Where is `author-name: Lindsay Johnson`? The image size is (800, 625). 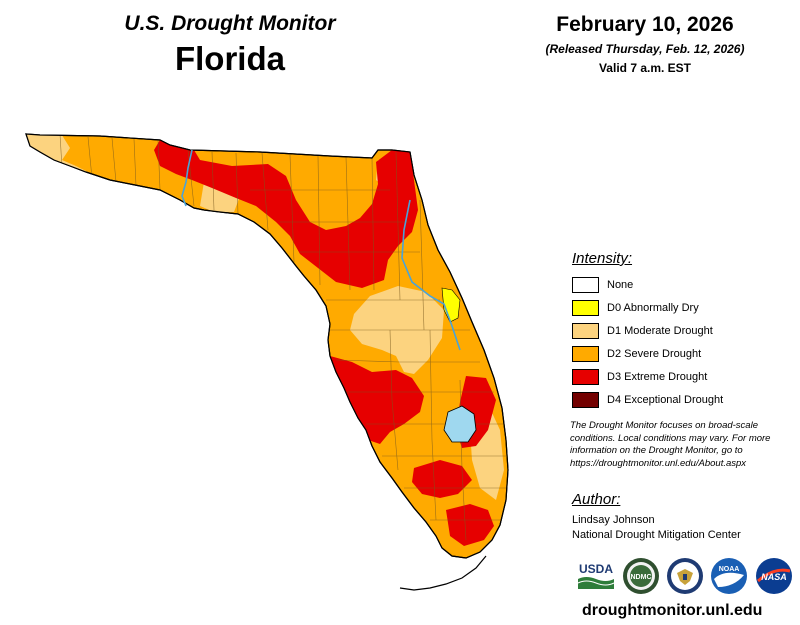 author-name: Lindsay Johnson is located at coordinates (613, 520).